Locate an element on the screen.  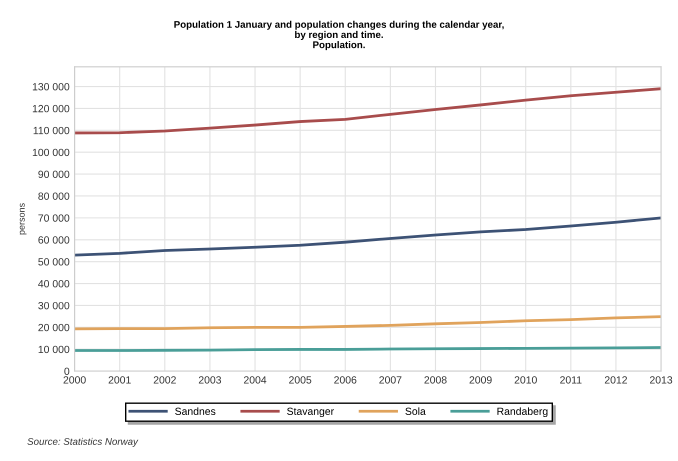
y-axis-title: persons is located at coordinates (23, 218).